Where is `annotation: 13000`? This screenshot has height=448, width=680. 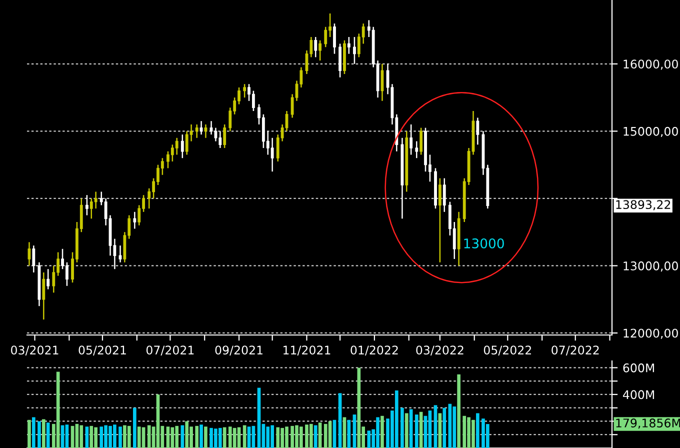
annotation: 13000 is located at coordinates (484, 243).